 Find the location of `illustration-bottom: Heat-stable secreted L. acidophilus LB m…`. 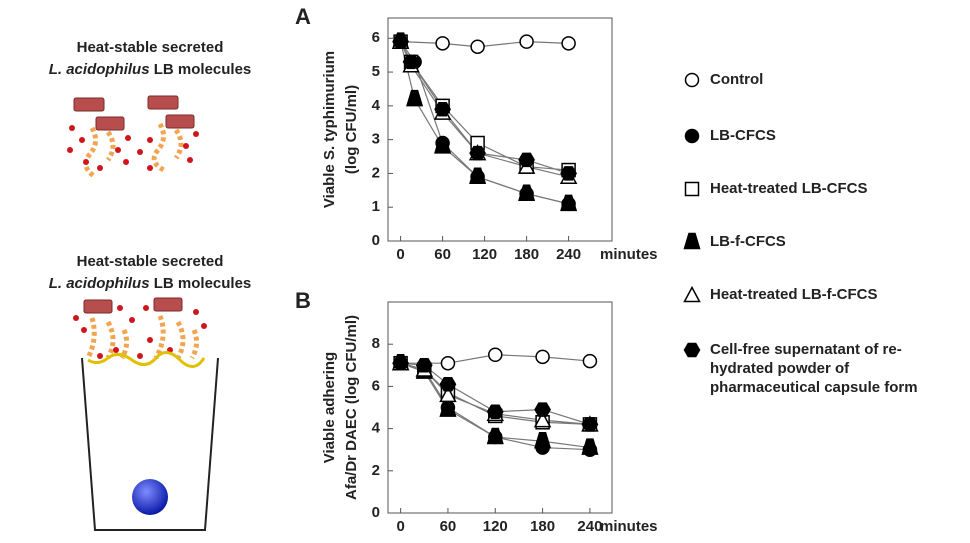

illustration-bottom: Heat-stable secreted L. acidophilus LB m… is located at coordinates (150, 392).